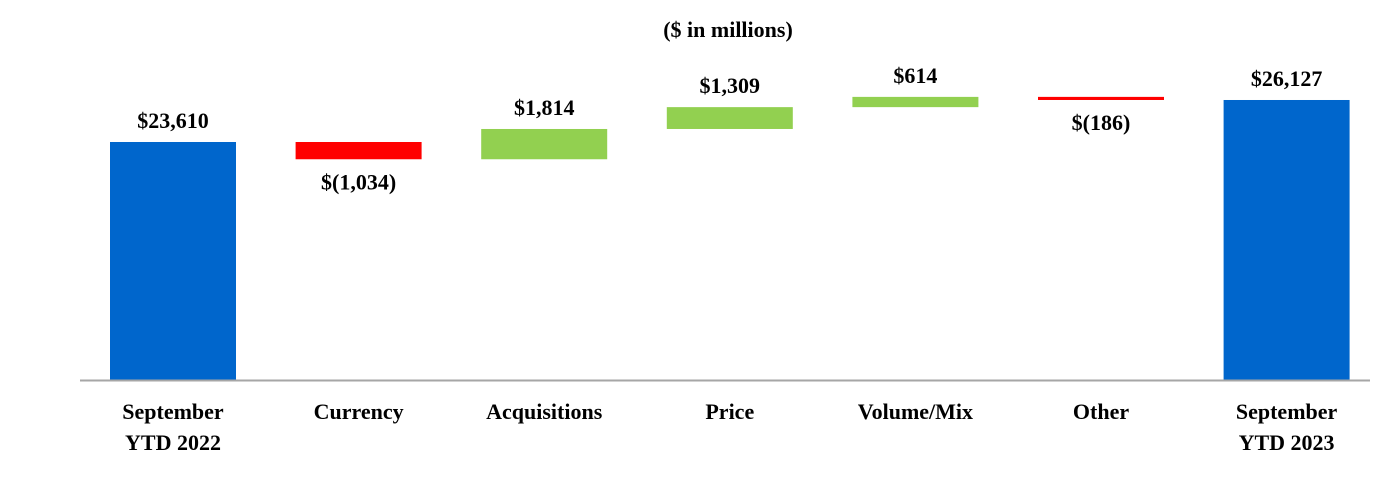 This screenshot has height=480, width=1400. What do you see at coordinates (729, 411) in the screenshot?
I see `category-label-3: Price` at bounding box center [729, 411].